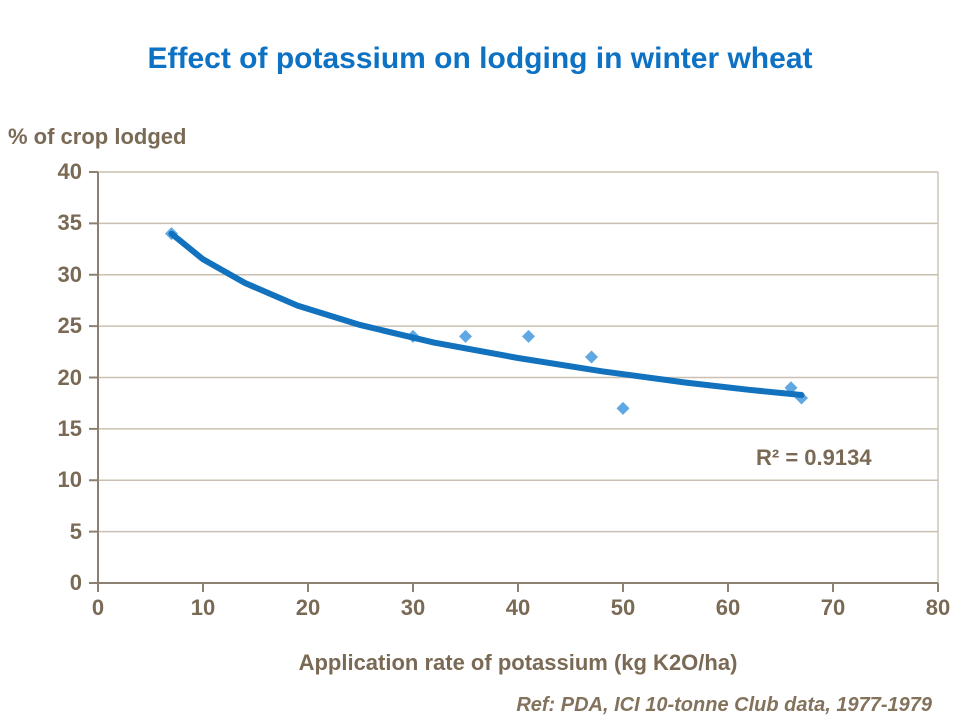 Image resolution: width=960 pixels, height=720 pixels. What do you see at coordinates (69, 377) in the screenshot?
I see `y-tick-label-20: 20` at bounding box center [69, 377].